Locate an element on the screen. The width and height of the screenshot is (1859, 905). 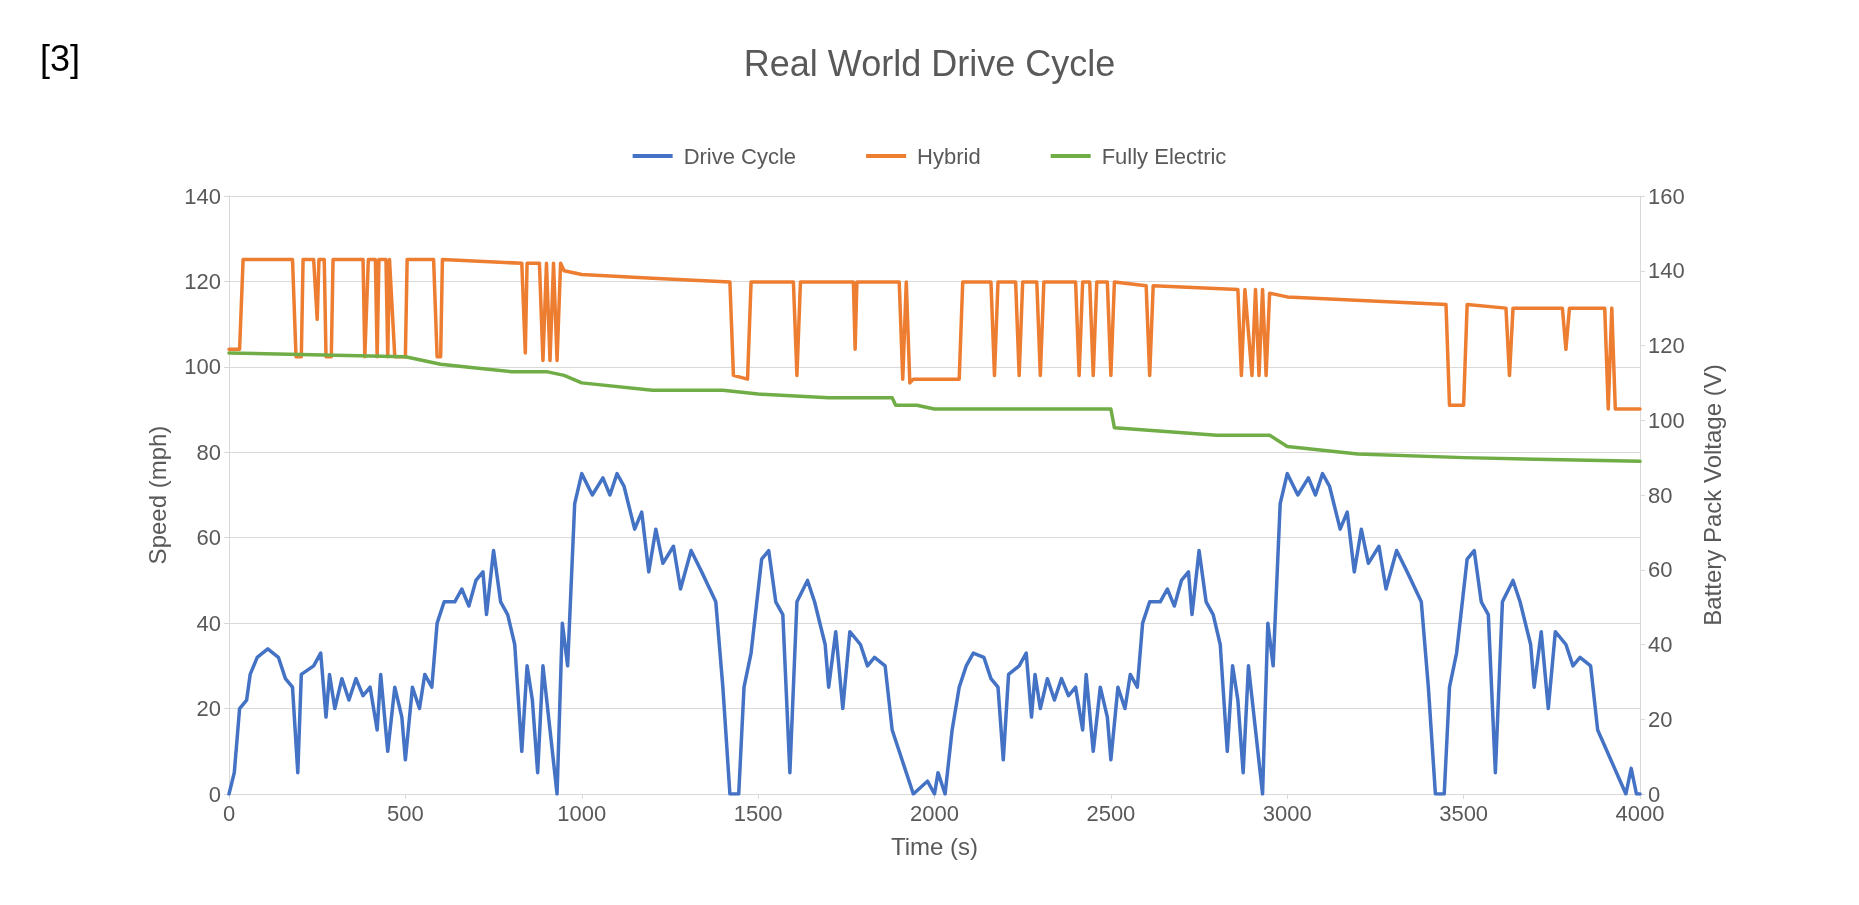
legend-label: Drive Cycle is located at coordinates (740, 156).